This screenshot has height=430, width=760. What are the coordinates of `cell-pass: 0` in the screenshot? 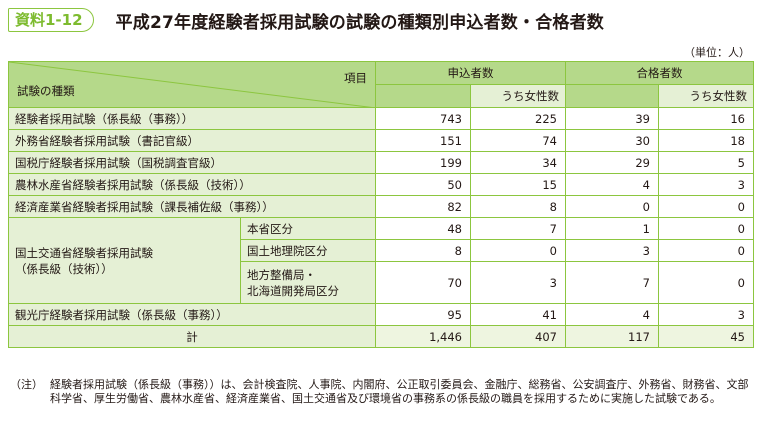 It's located at (612, 206).